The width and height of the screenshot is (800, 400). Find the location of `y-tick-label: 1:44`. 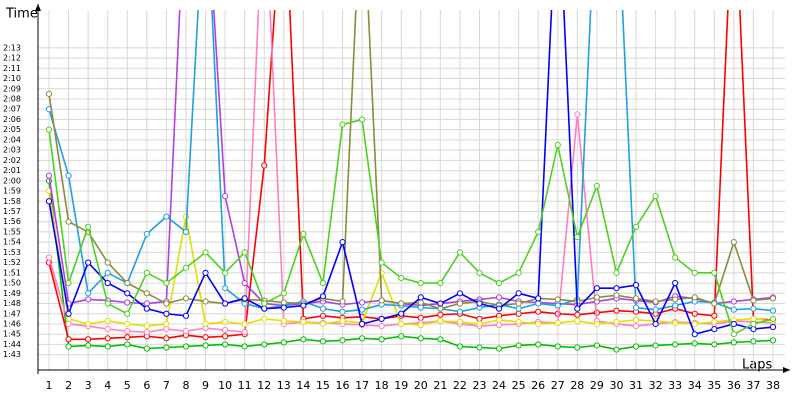

y-tick-label: 1:44 is located at coordinates (12, 344).